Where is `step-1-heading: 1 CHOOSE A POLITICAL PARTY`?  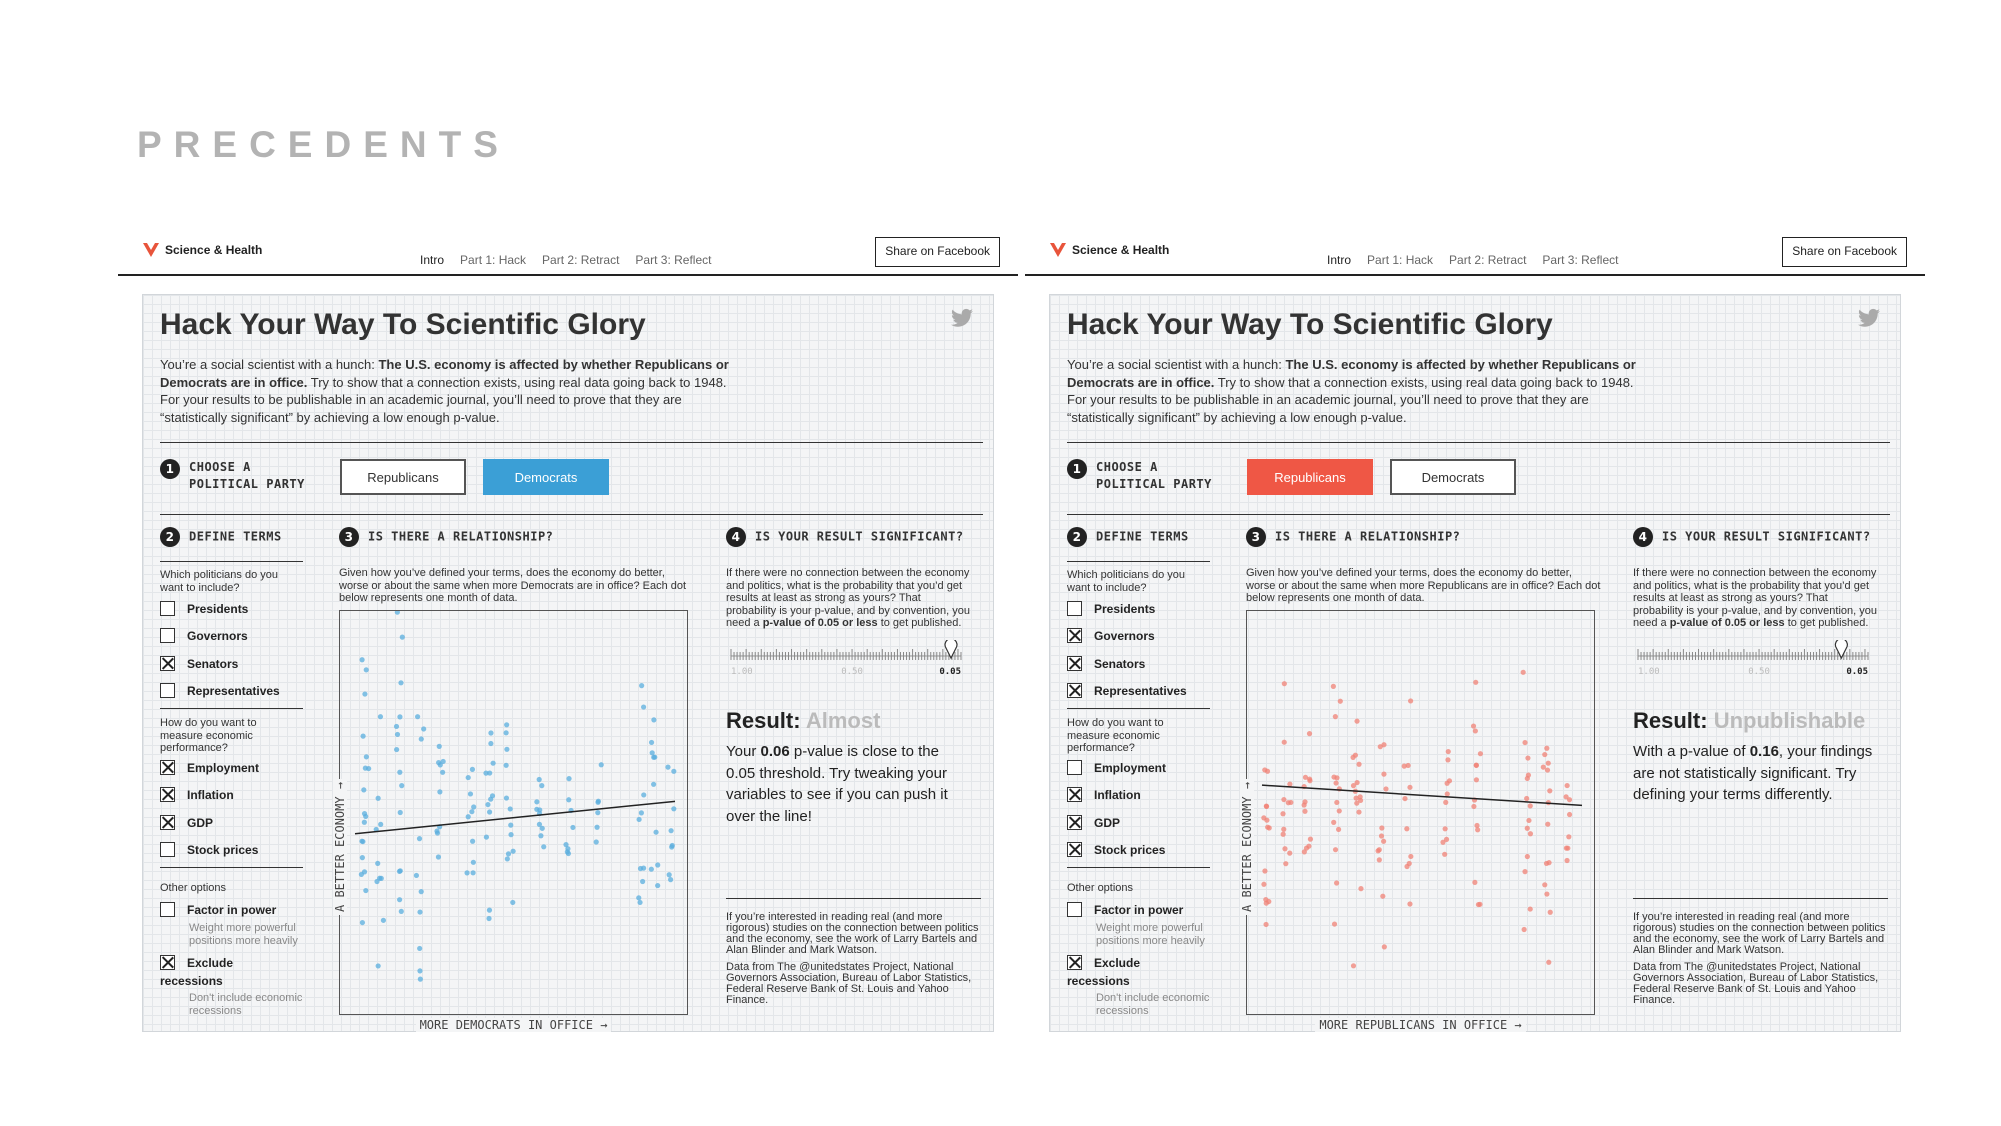
step-1-heading: 1 CHOOSE A POLITICAL PARTY is located at coordinates (1139, 476).